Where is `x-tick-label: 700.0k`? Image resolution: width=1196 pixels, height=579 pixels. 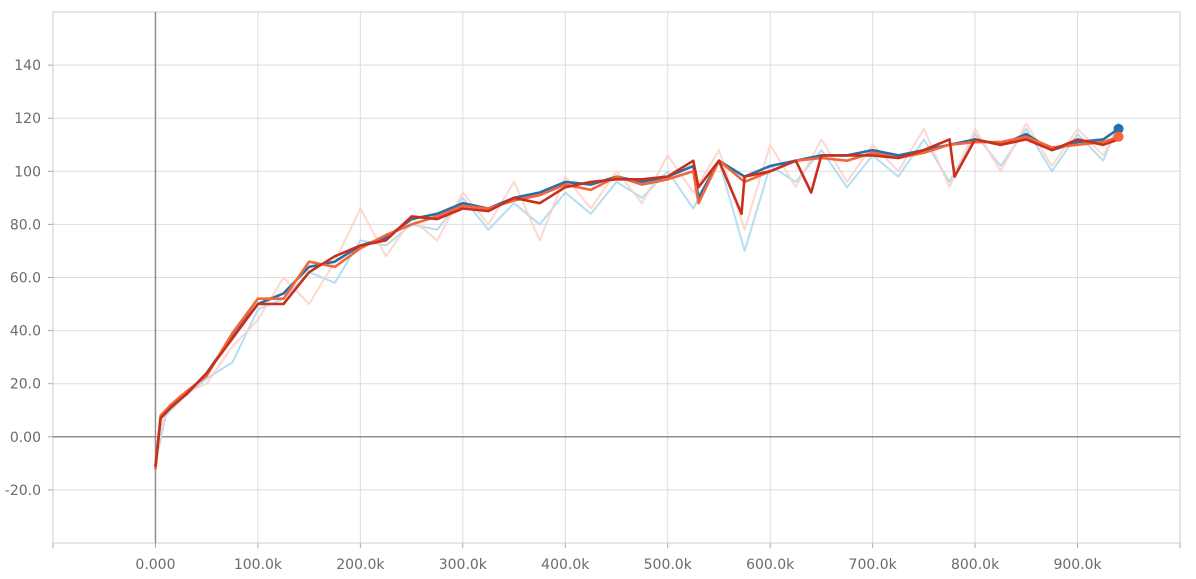 x-tick-label: 700.0k is located at coordinates (873, 565).